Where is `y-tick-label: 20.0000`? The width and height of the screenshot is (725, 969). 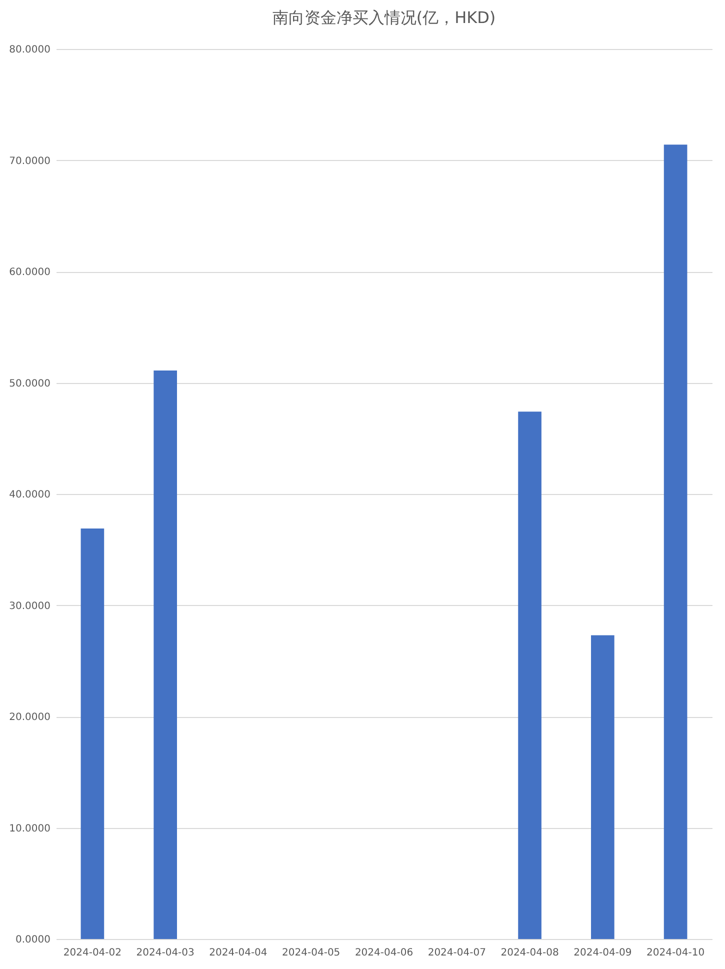
y-tick-label: 20.0000 is located at coordinates (29, 717).